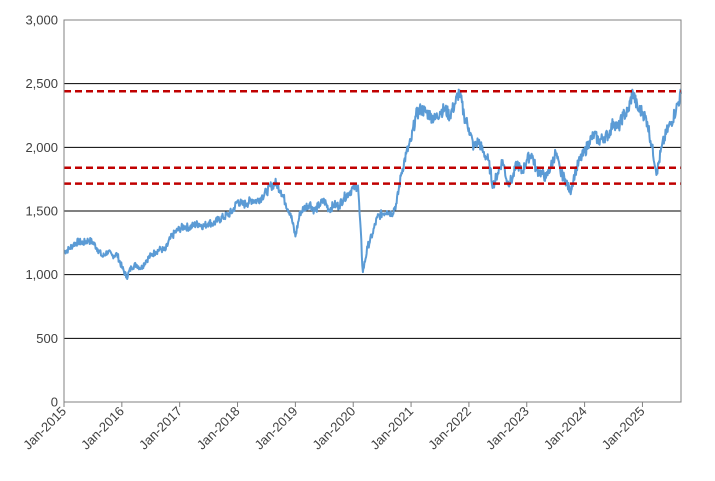 This screenshot has height=481, width=715. I want to click on x-tick-label: Jan-2022, so click(449, 428).